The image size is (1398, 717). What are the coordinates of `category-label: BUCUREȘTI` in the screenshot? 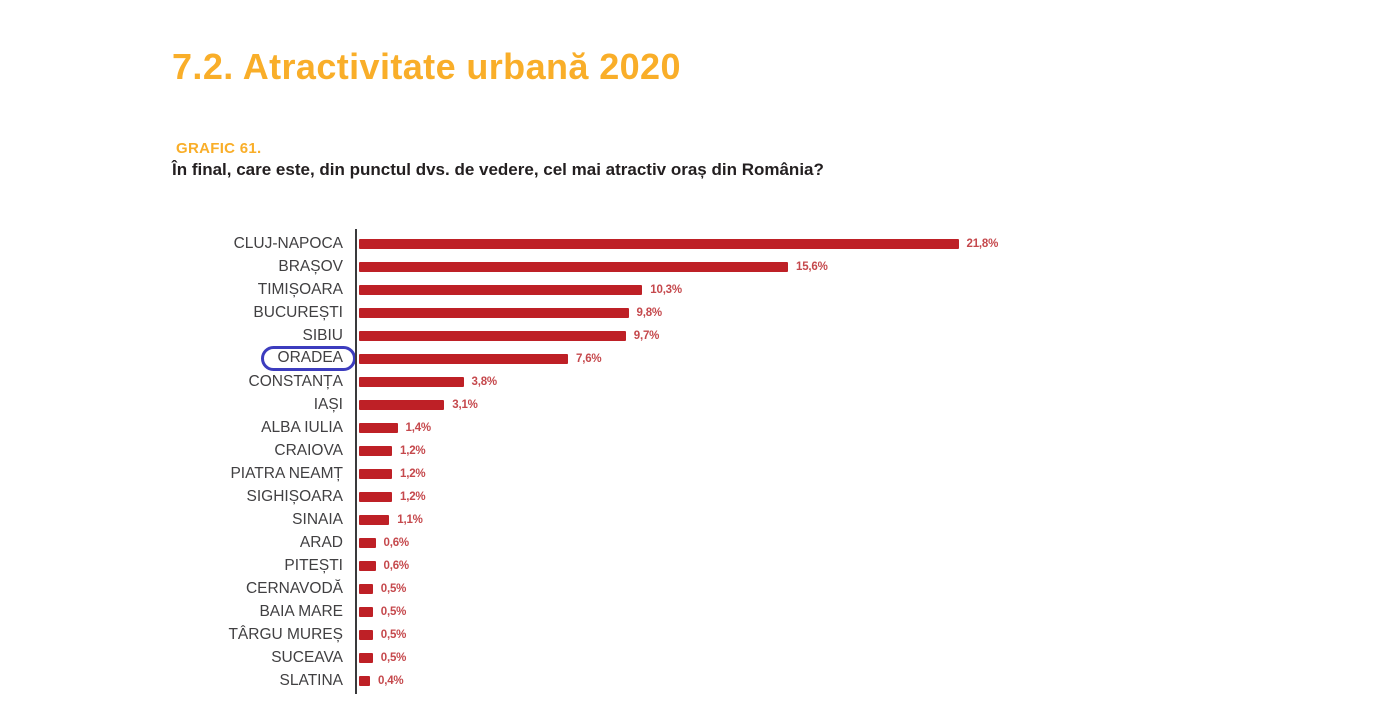 It's located at (171, 313).